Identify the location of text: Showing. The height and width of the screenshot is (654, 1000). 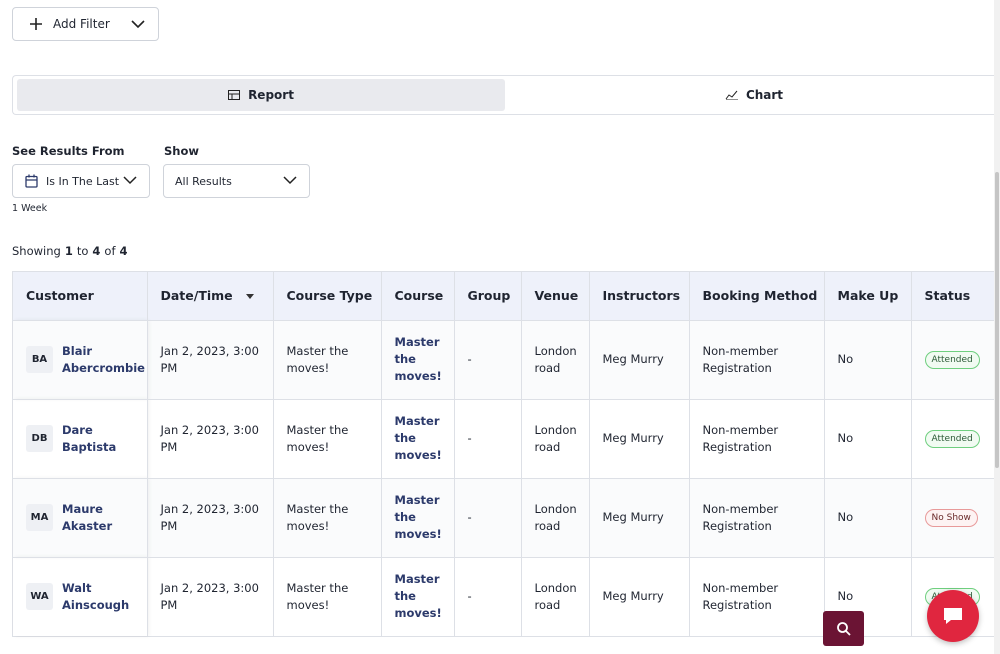
(36, 251).